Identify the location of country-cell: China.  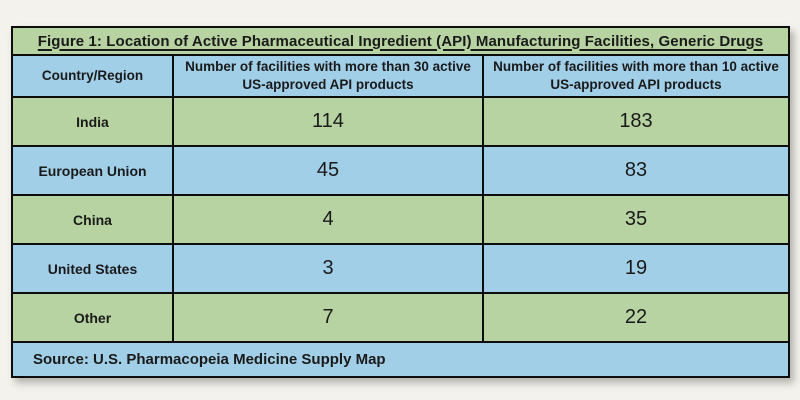
(93, 220).